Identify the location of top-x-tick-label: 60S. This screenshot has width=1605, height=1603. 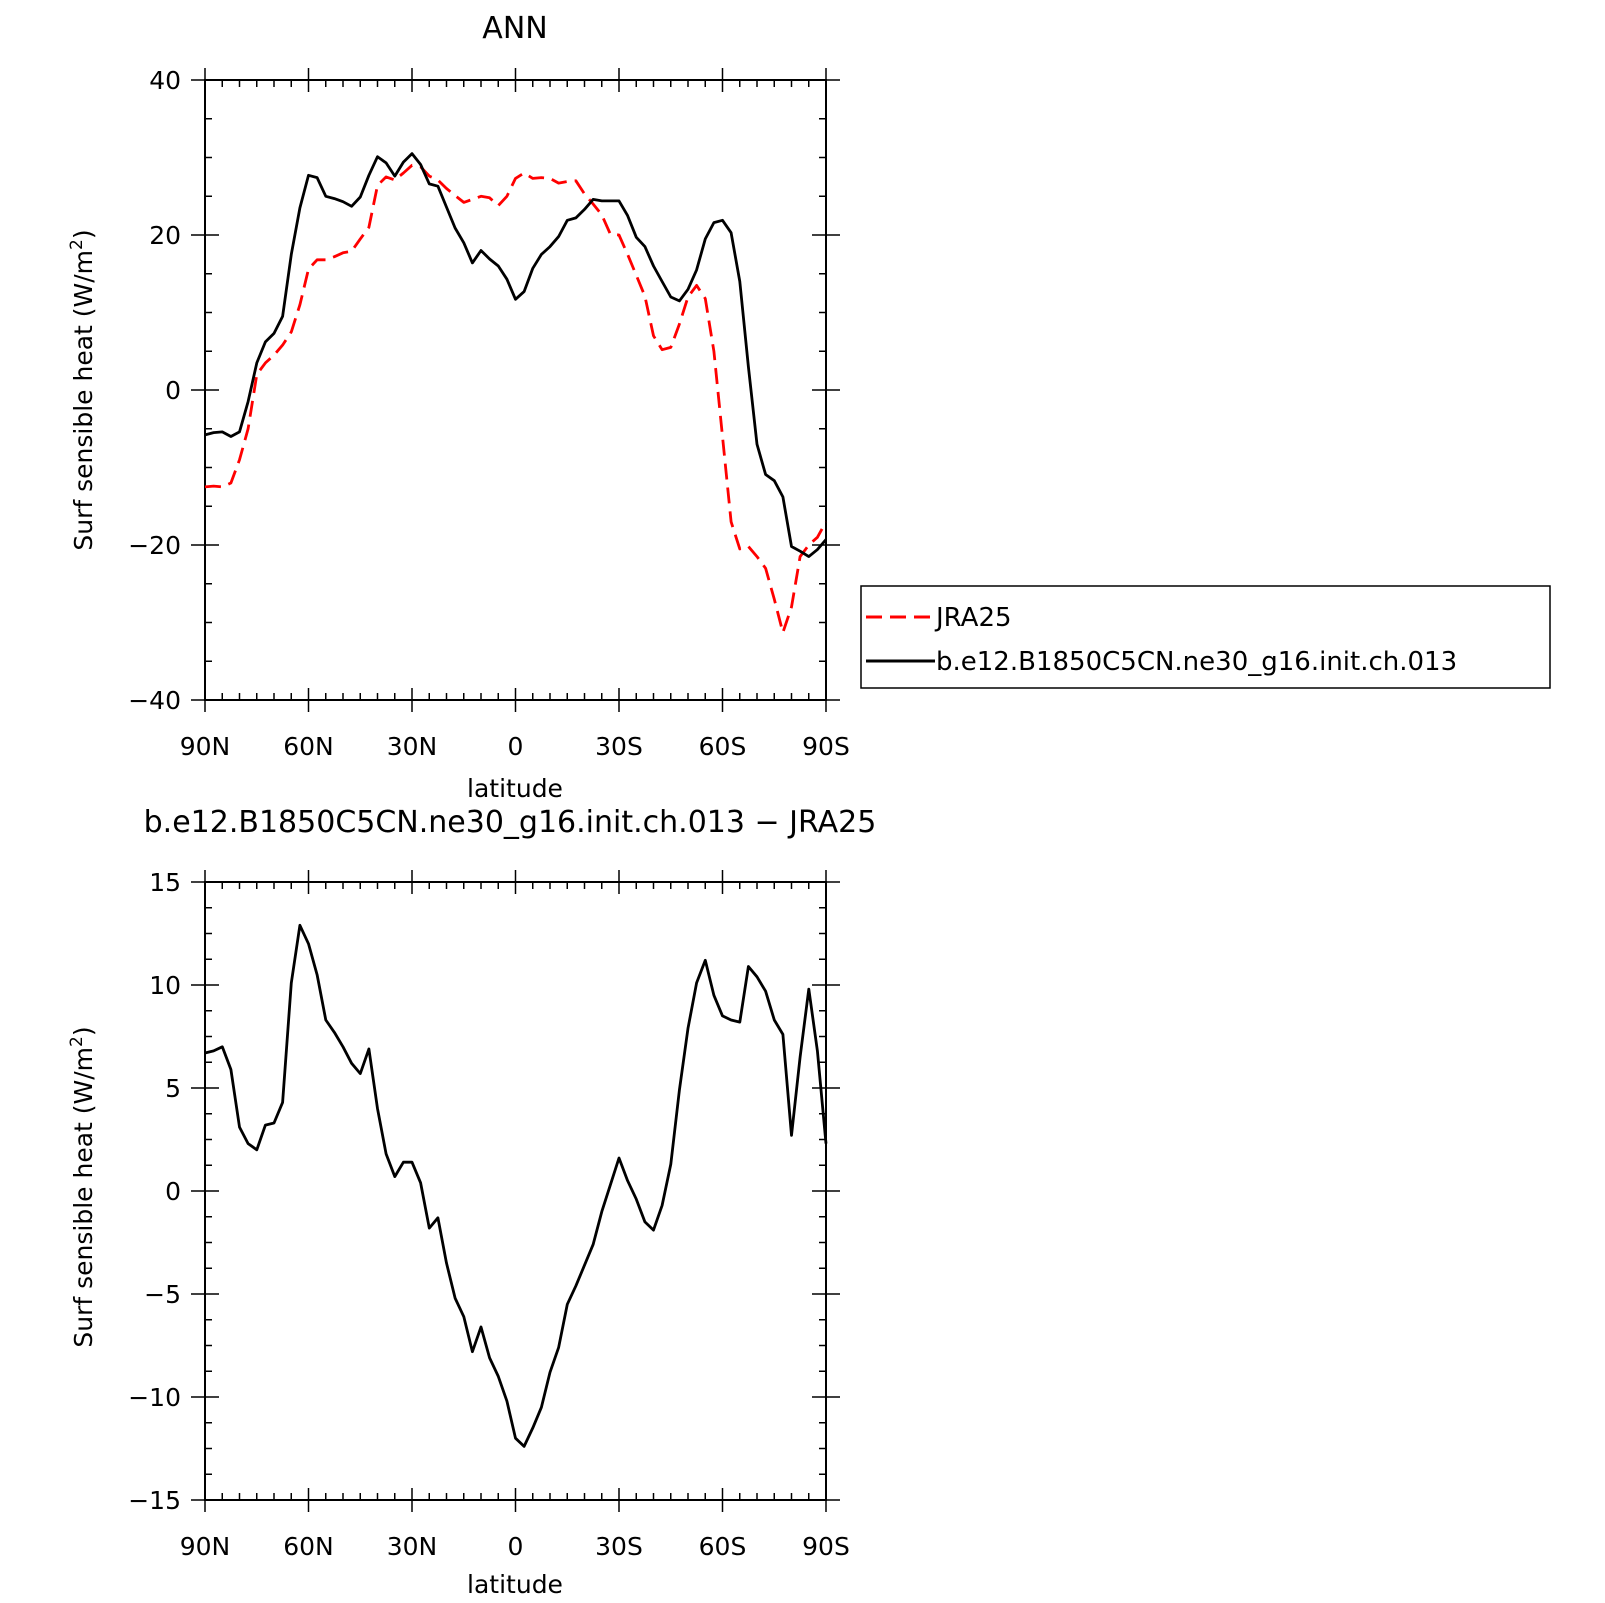
(723, 746).